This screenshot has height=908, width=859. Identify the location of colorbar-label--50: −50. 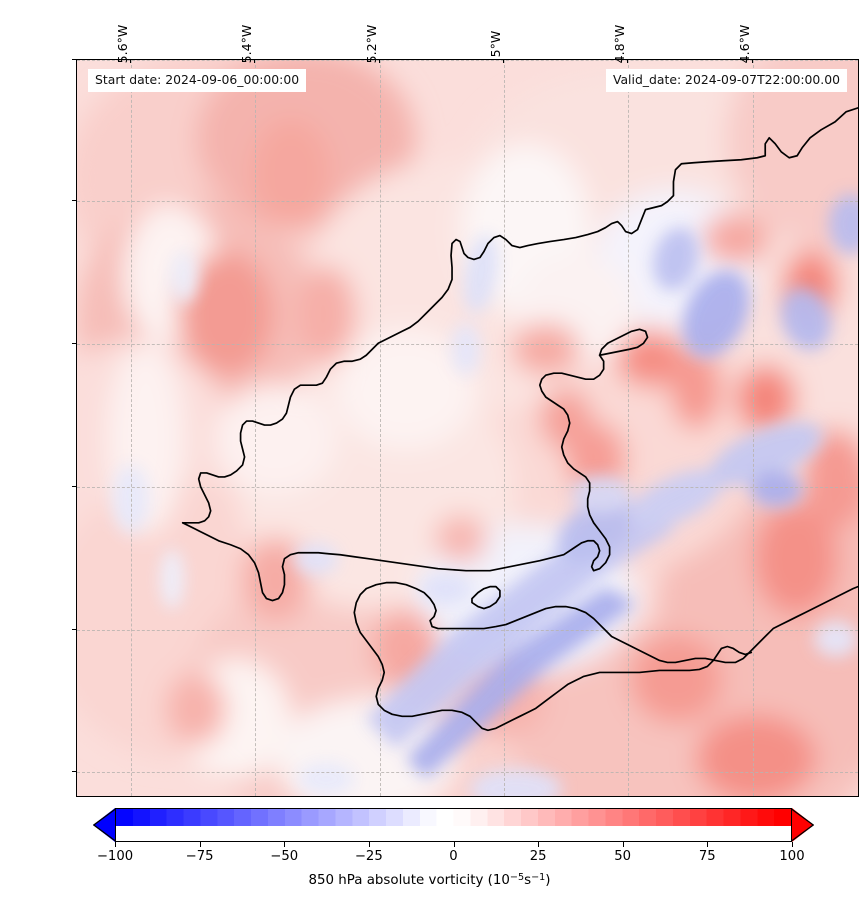
(284, 856).